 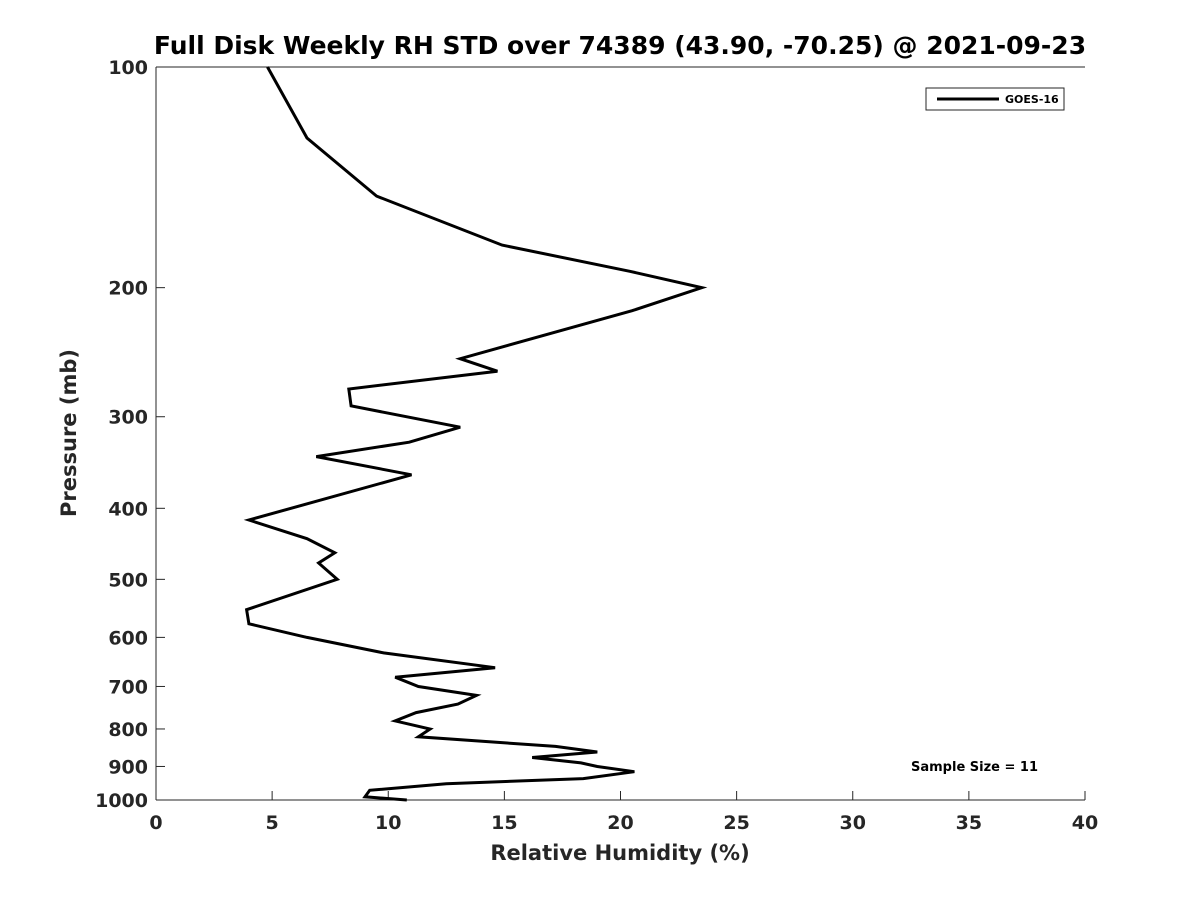 I want to click on x-axis-label: Relative Humidity (%), so click(x=619, y=853).